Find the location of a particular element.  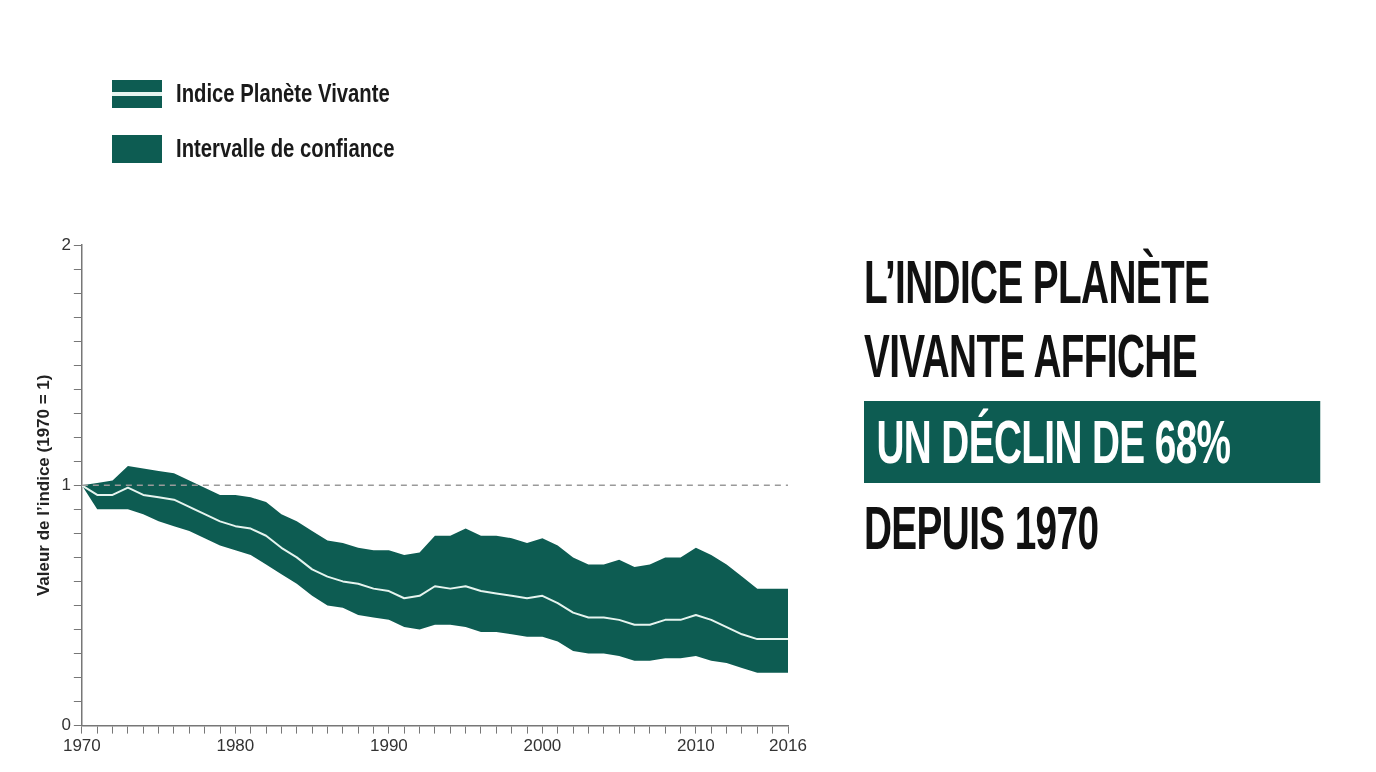

x-tick-label: 1980 is located at coordinates (235, 746).